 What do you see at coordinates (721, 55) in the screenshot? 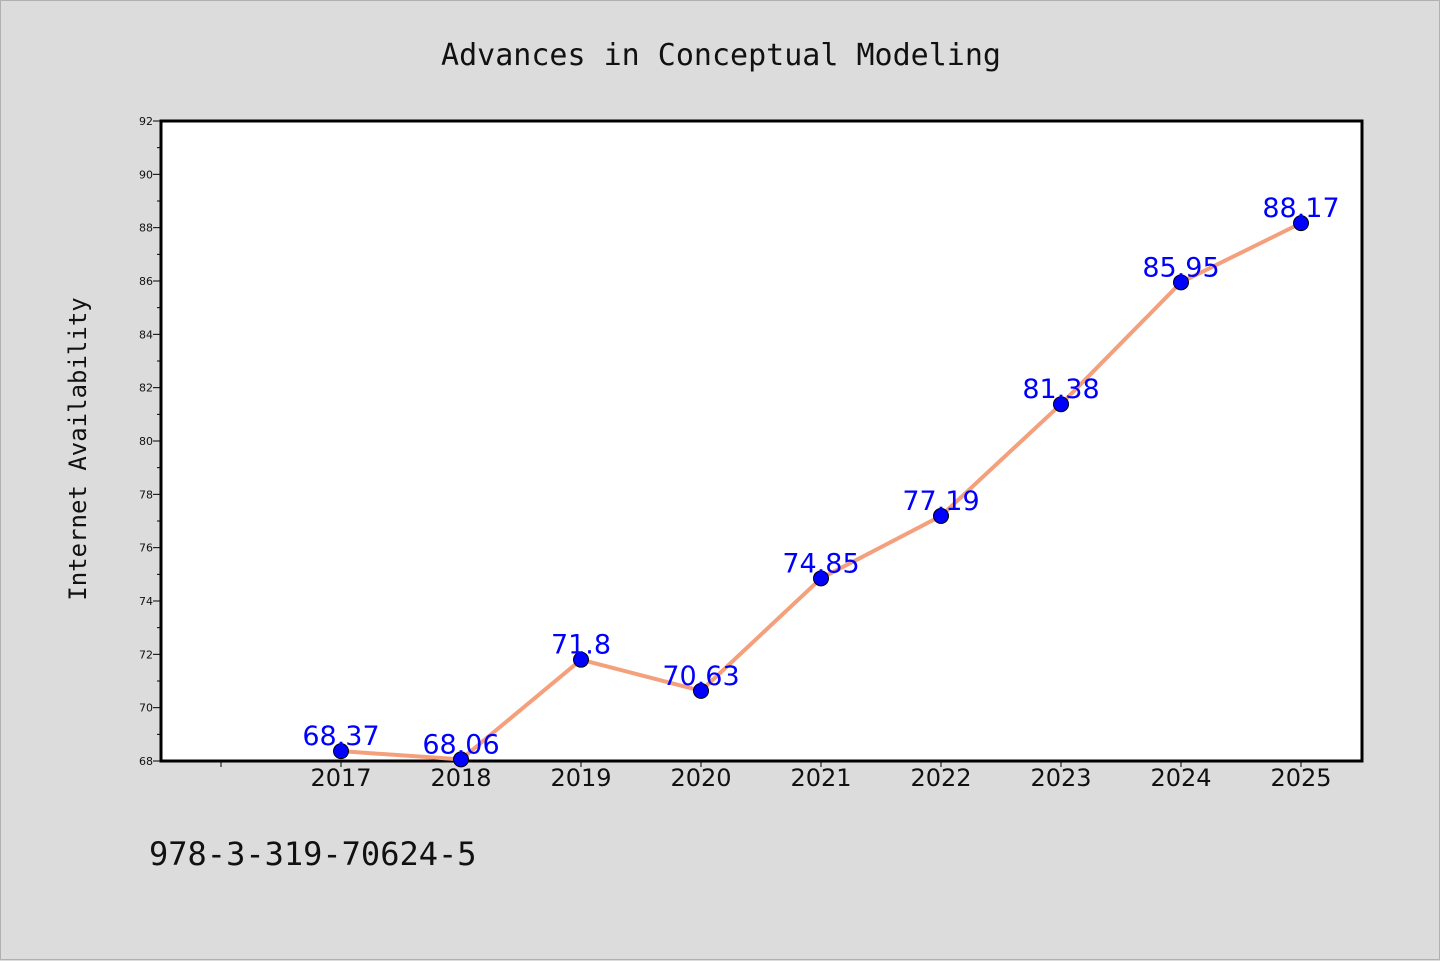
I see `chart-title: Advances in Conceptual Modeling` at bounding box center [721, 55].